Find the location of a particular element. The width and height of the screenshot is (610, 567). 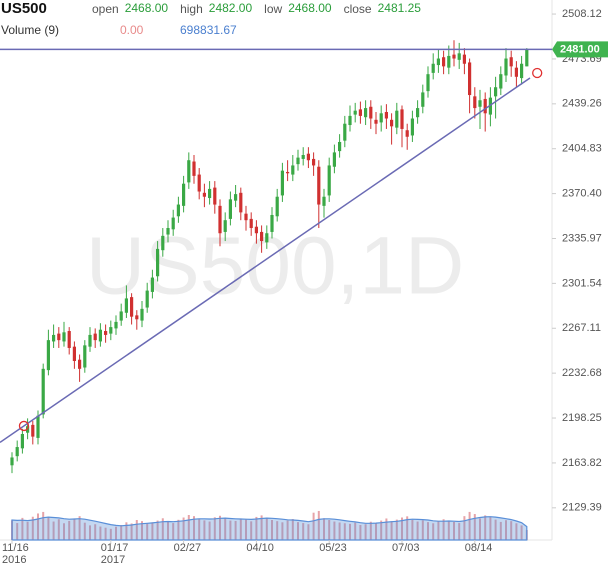

y-tick-label: 2163.82 is located at coordinates (582, 463).